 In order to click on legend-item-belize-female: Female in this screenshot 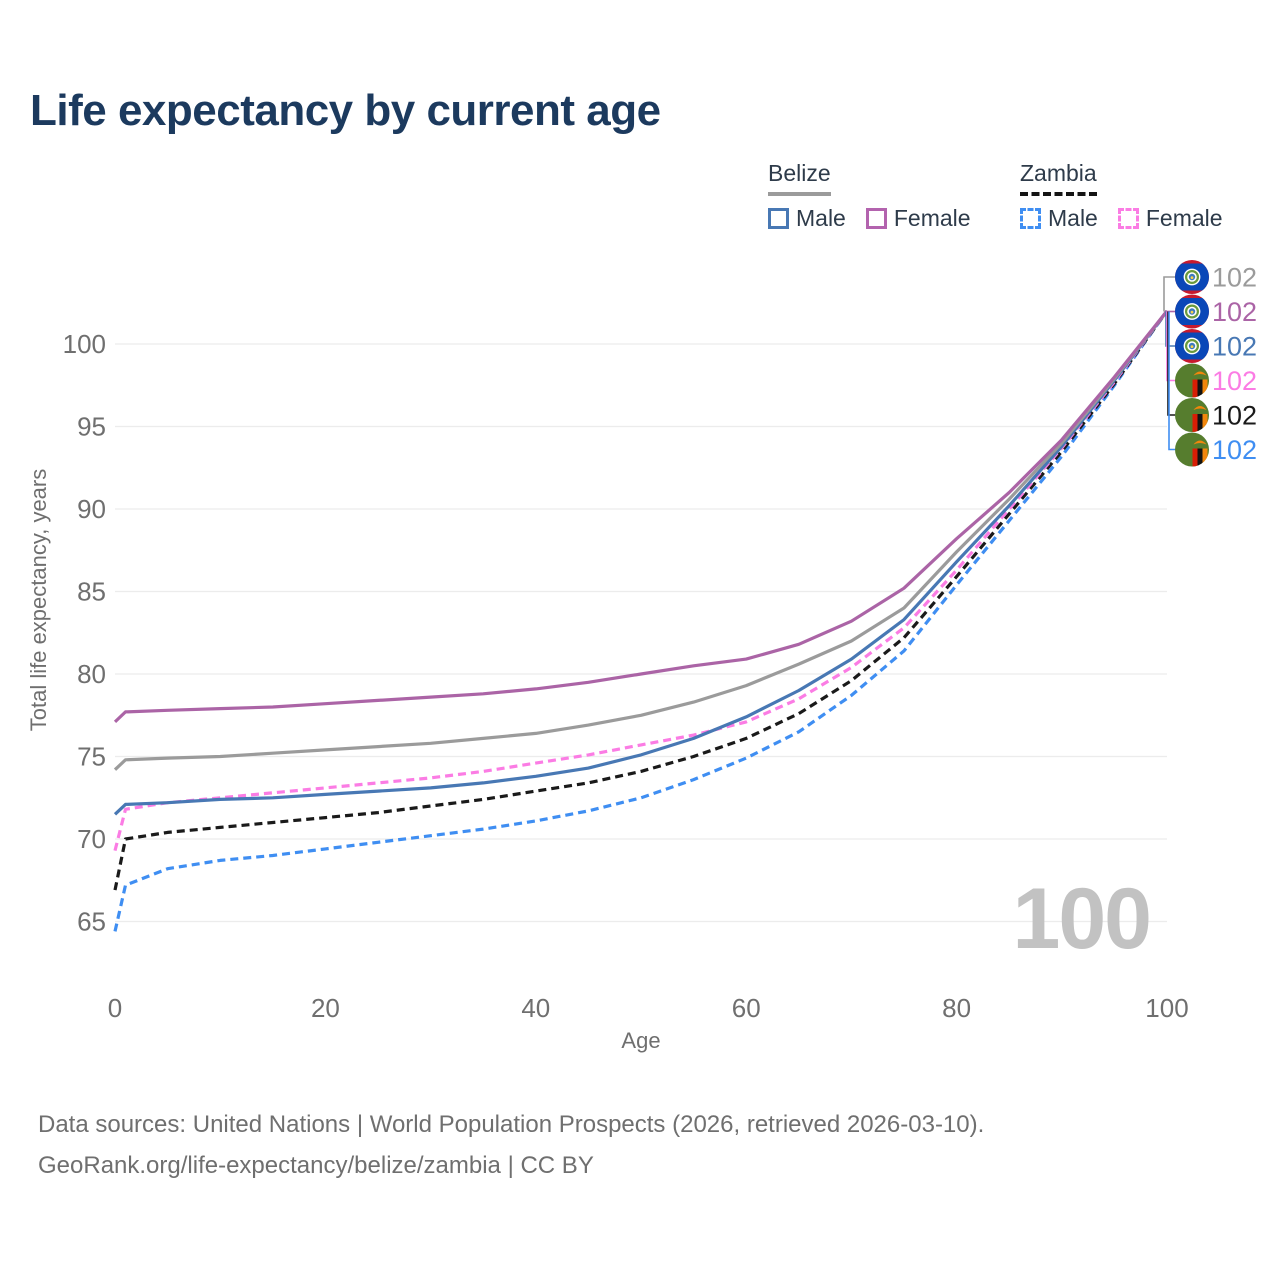, I will do `click(918, 218)`.